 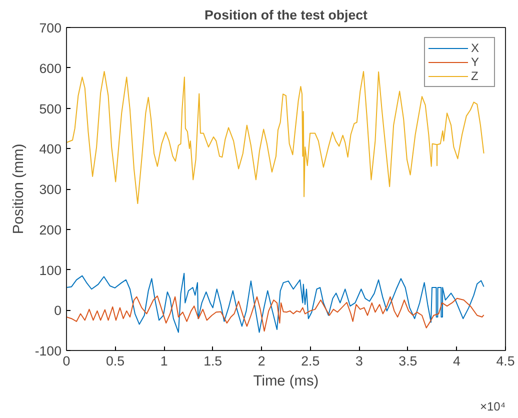 I want to click on y-tick-label: 200, so click(x=50, y=230).